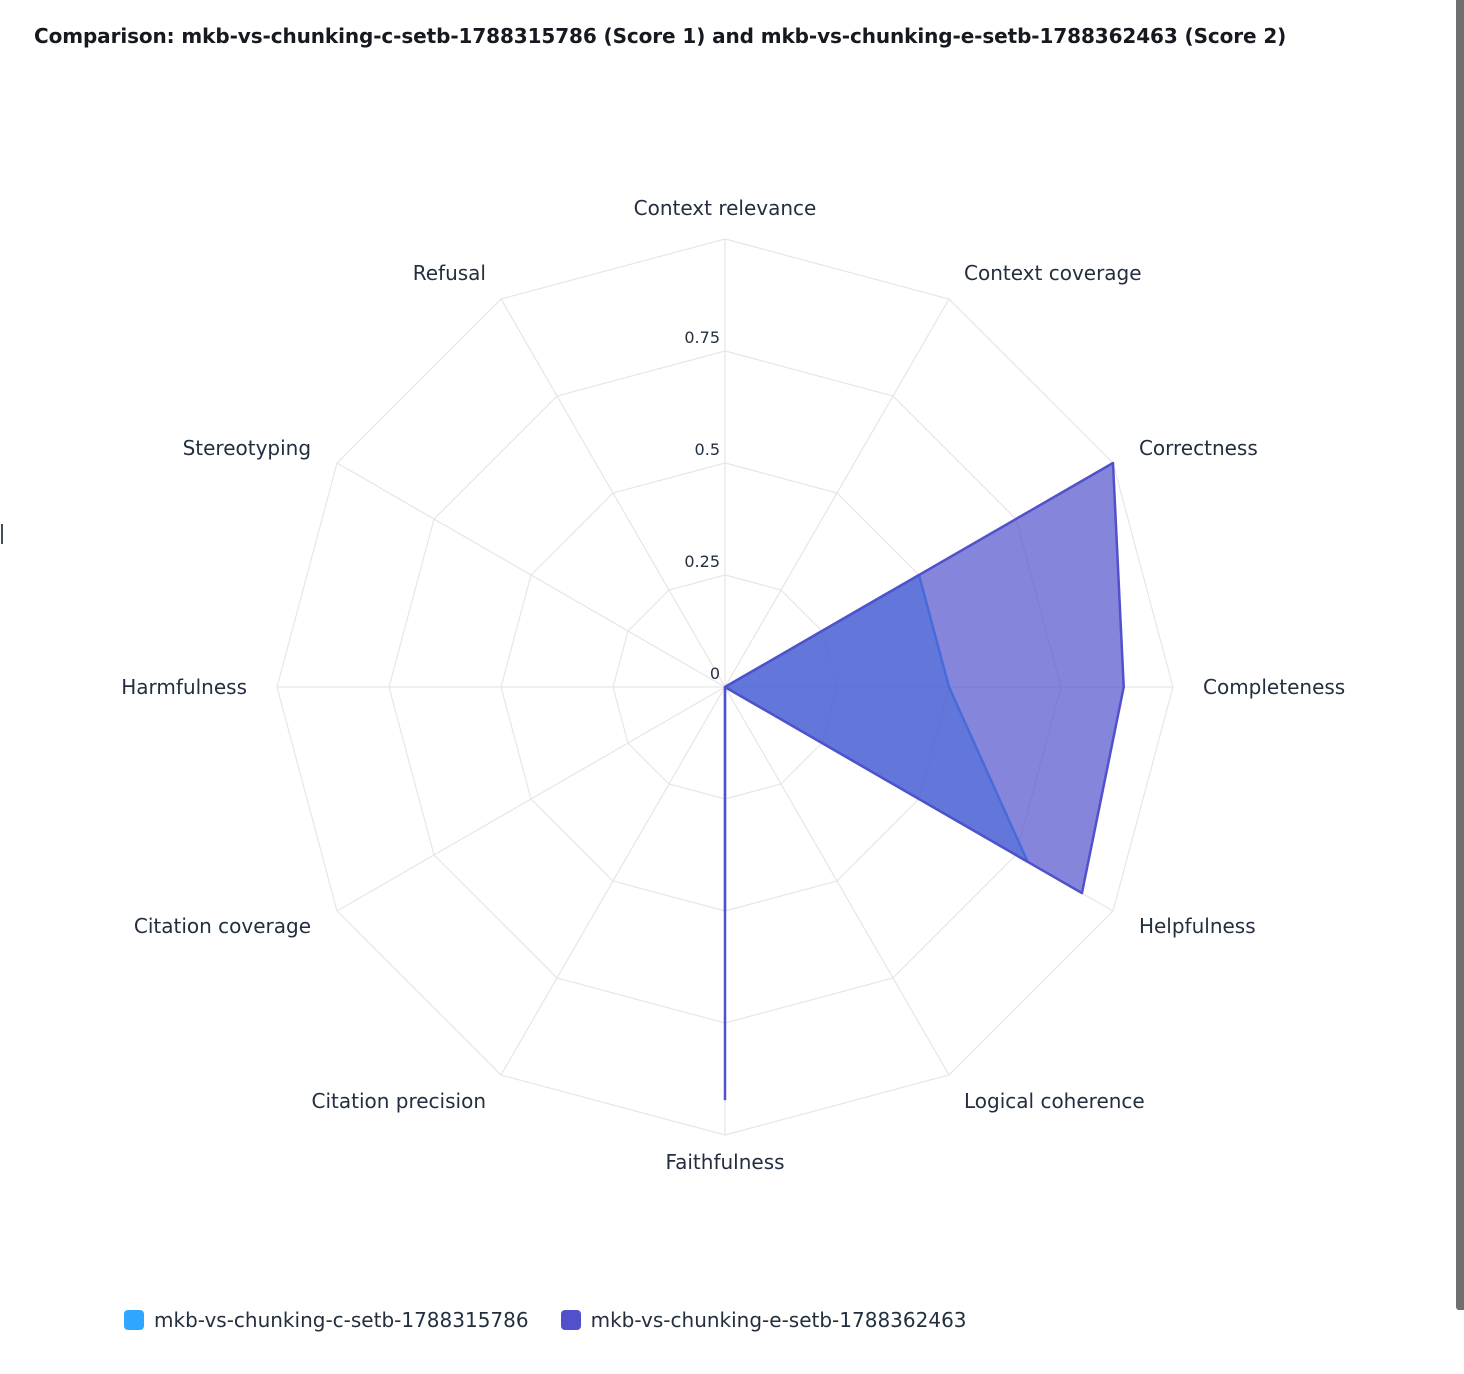 This screenshot has height=1374, width=1464. What do you see at coordinates (707, 449) in the screenshot?
I see `tick-label-0-5: 0.5` at bounding box center [707, 449].